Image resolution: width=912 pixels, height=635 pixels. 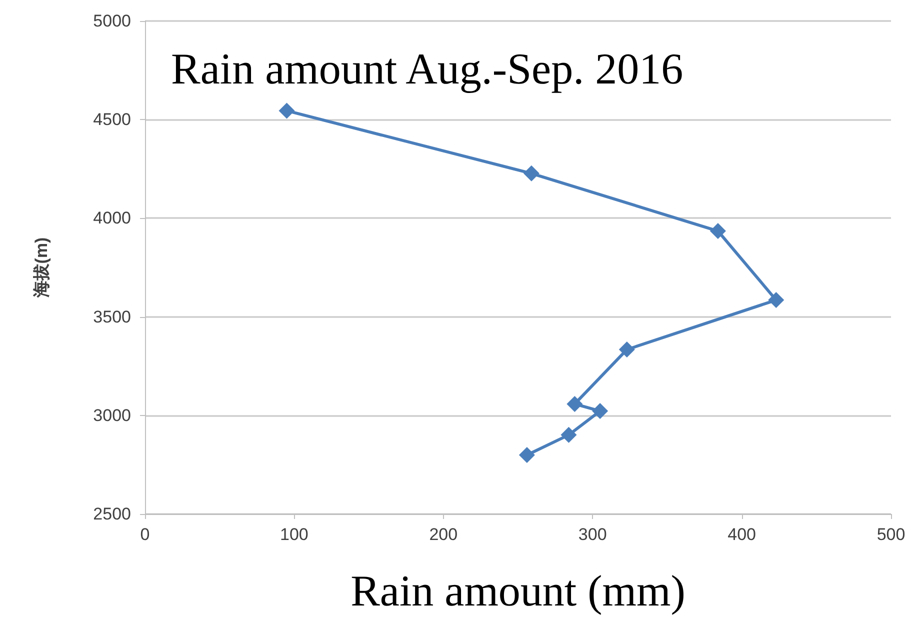 I want to click on y-tick-label: 4500, so click(x=112, y=120).